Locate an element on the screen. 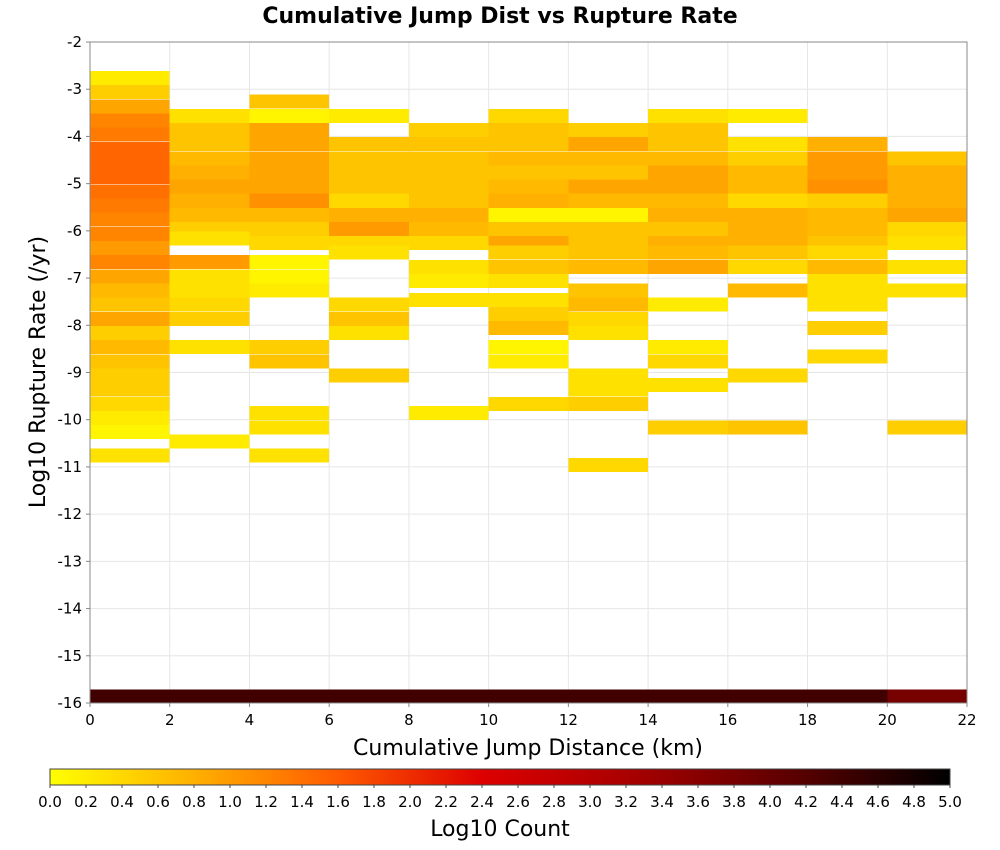 The width and height of the screenshot is (1000, 850). colorbar-tick-label: 3.0 is located at coordinates (590, 802).